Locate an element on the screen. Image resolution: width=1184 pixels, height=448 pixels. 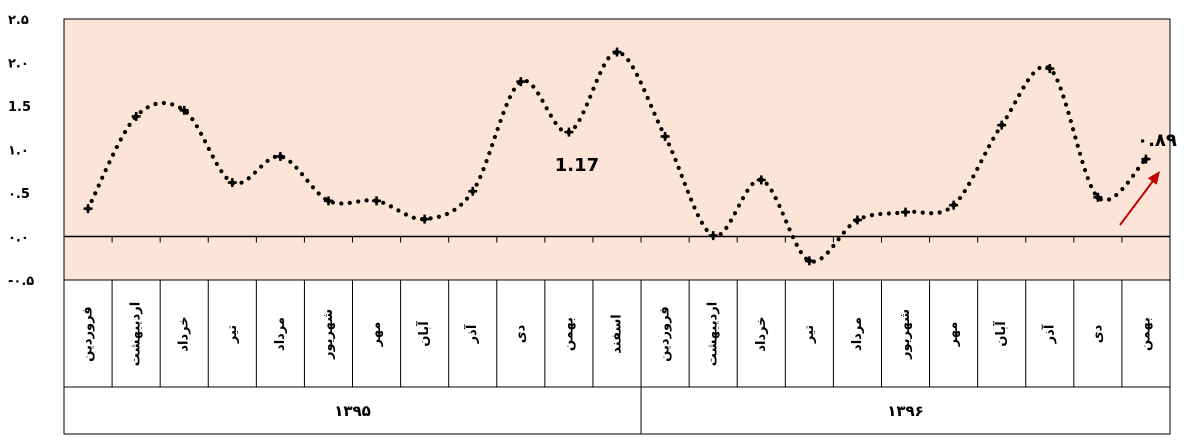
y-axis-ticks: ۲.۵ ۲.۰ 1.5 ۱.۰ ۰.5 ۰.۰ -۰.۵ is located at coordinates (21, 151).